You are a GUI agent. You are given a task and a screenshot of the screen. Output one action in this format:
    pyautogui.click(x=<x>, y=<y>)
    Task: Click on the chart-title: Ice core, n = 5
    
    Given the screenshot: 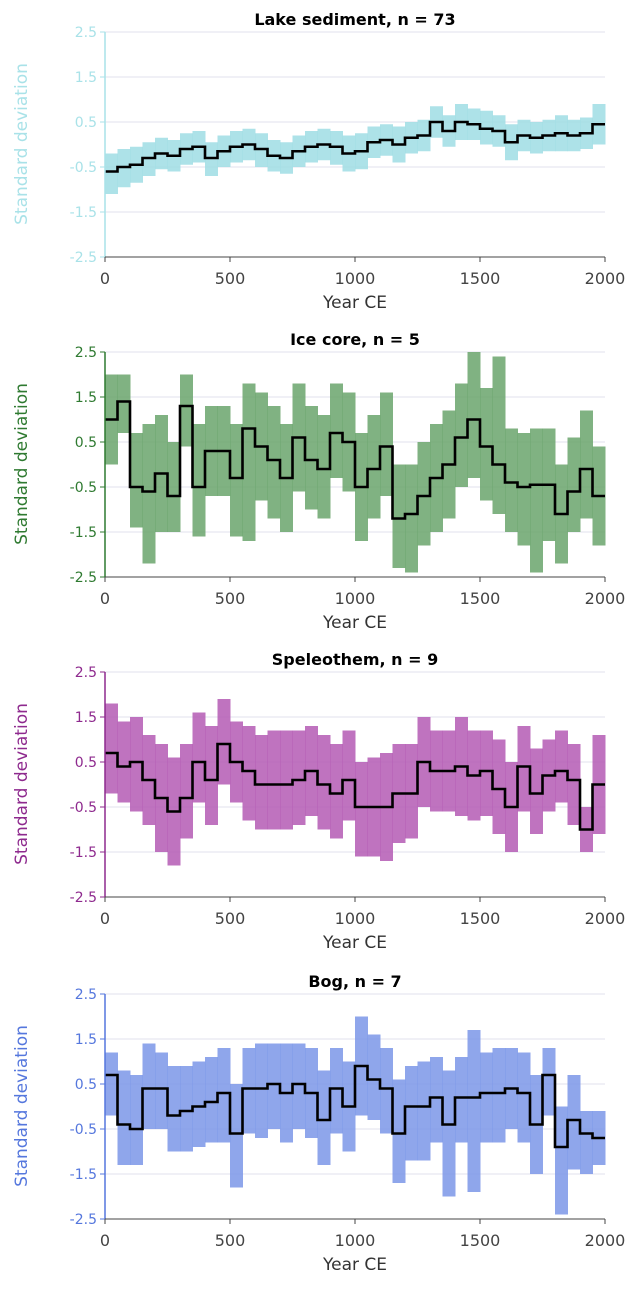 What is the action you would take?
    pyautogui.click(x=355, y=339)
    